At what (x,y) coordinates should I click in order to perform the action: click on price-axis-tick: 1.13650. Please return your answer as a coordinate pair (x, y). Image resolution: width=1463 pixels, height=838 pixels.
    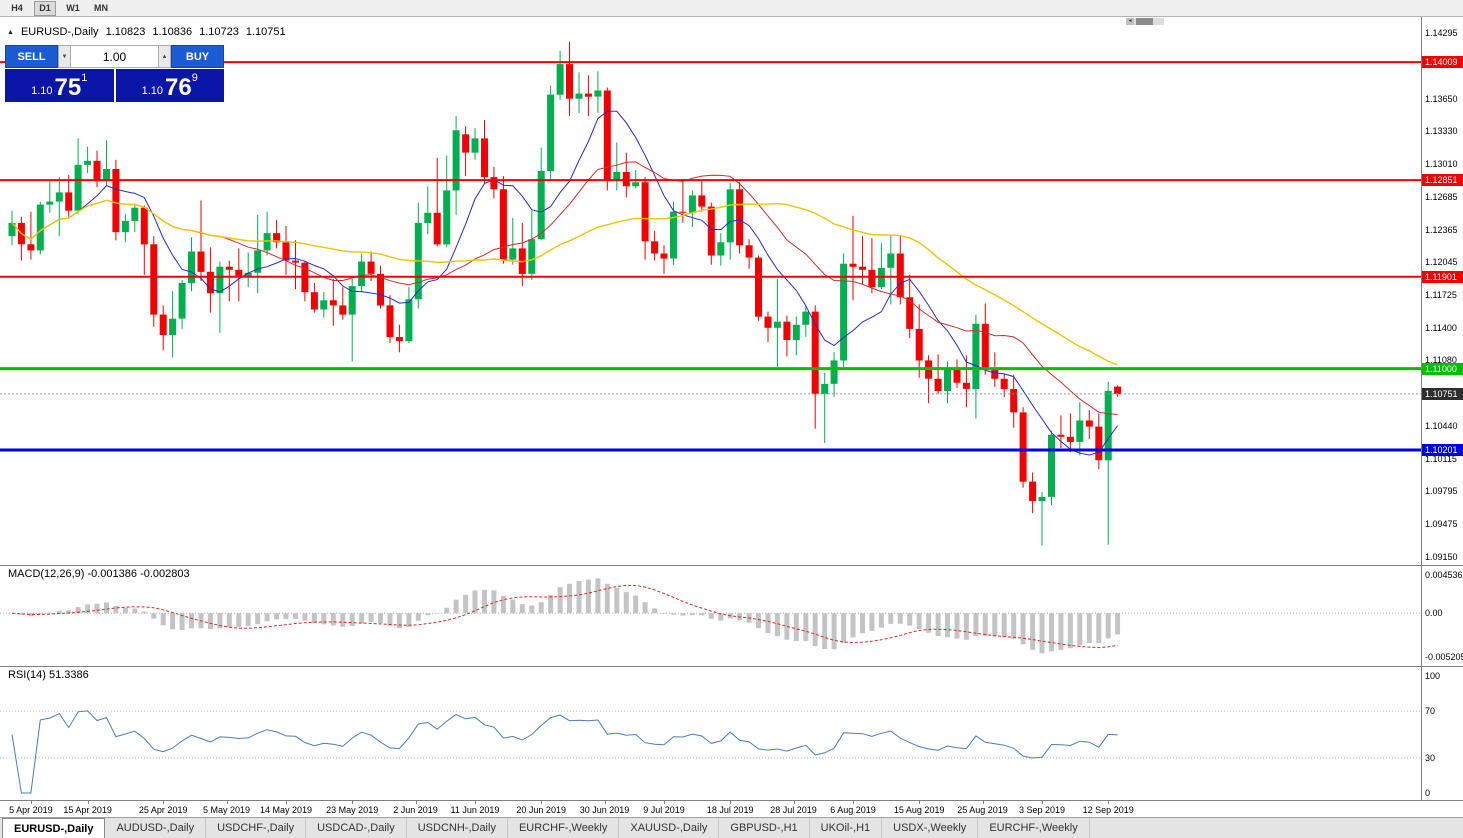
    Looking at the image, I should click on (1441, 98).